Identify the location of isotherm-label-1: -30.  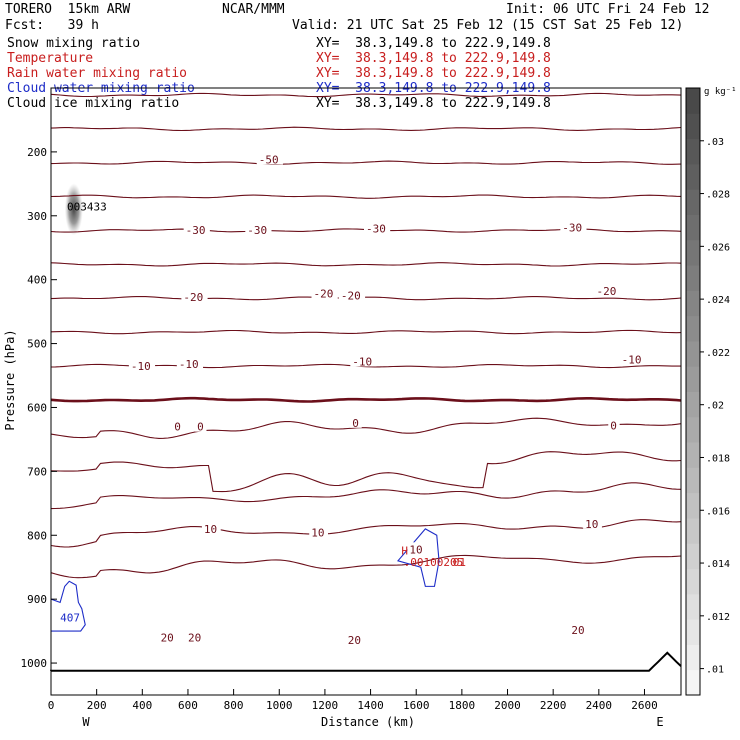
(196, 230).